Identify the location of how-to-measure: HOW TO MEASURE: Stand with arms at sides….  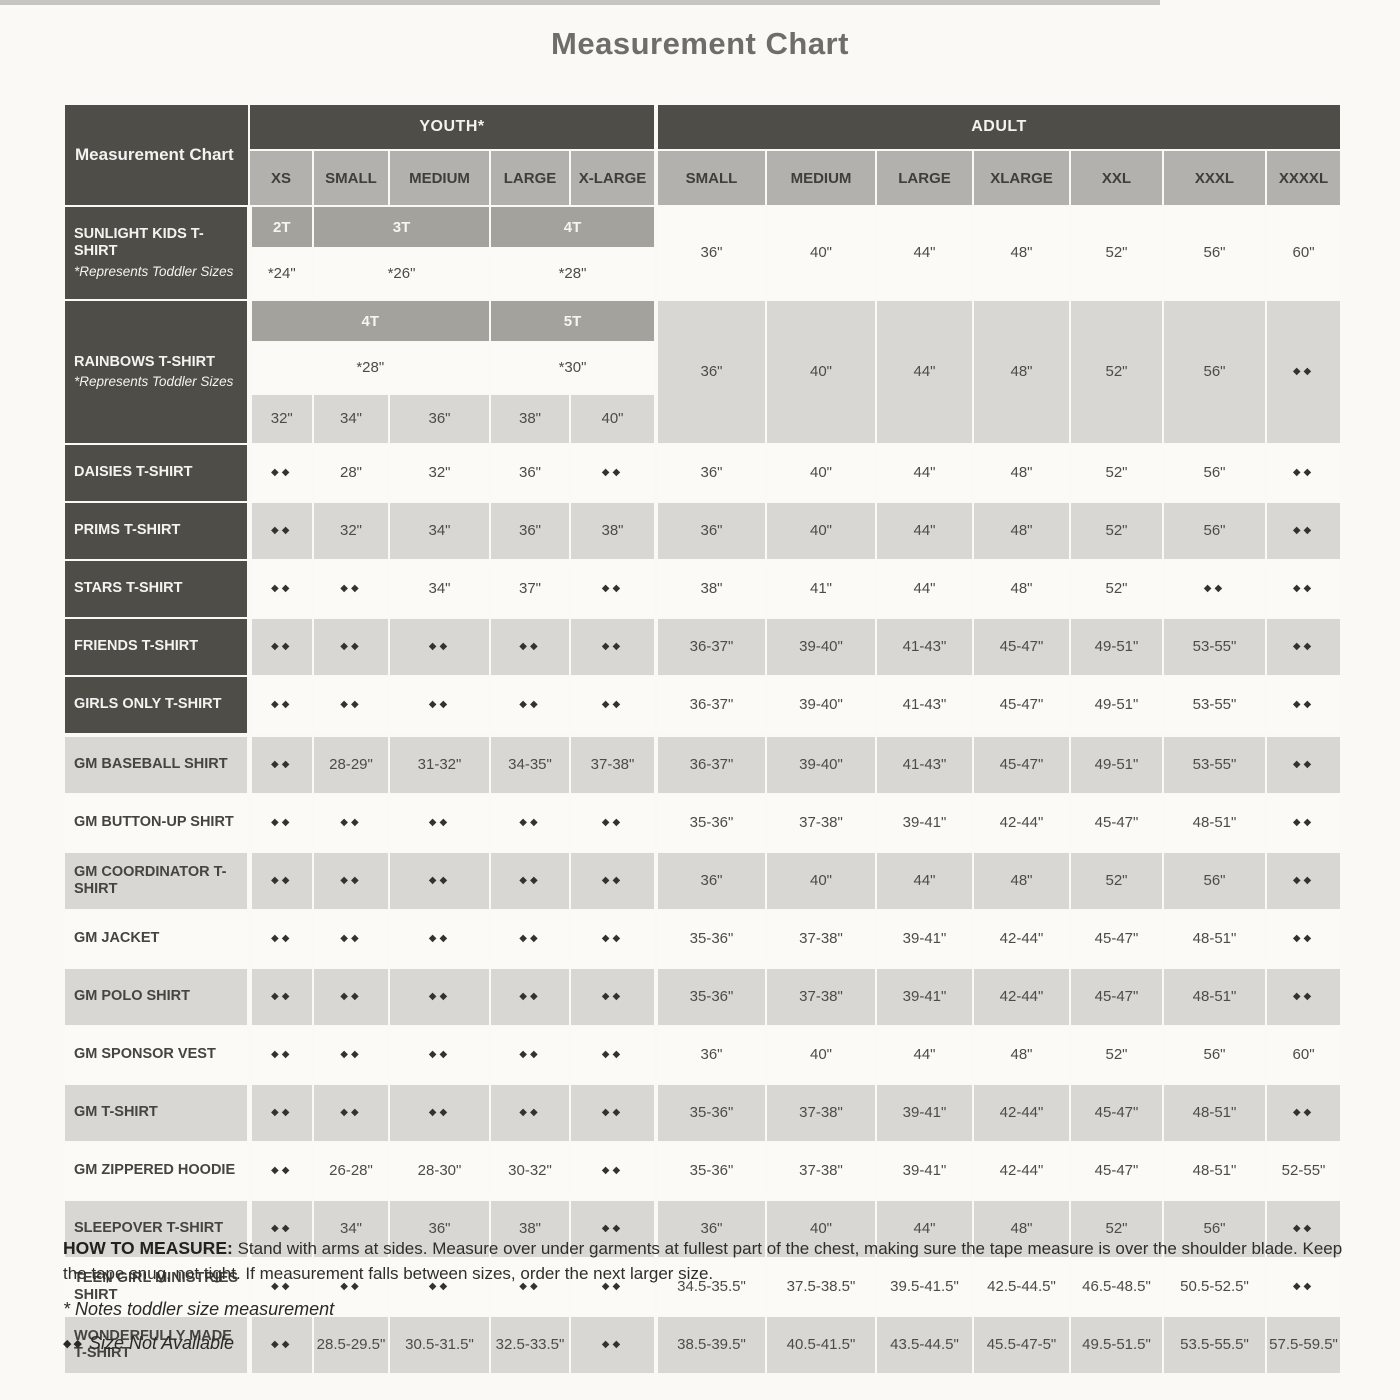
(708, 1261).